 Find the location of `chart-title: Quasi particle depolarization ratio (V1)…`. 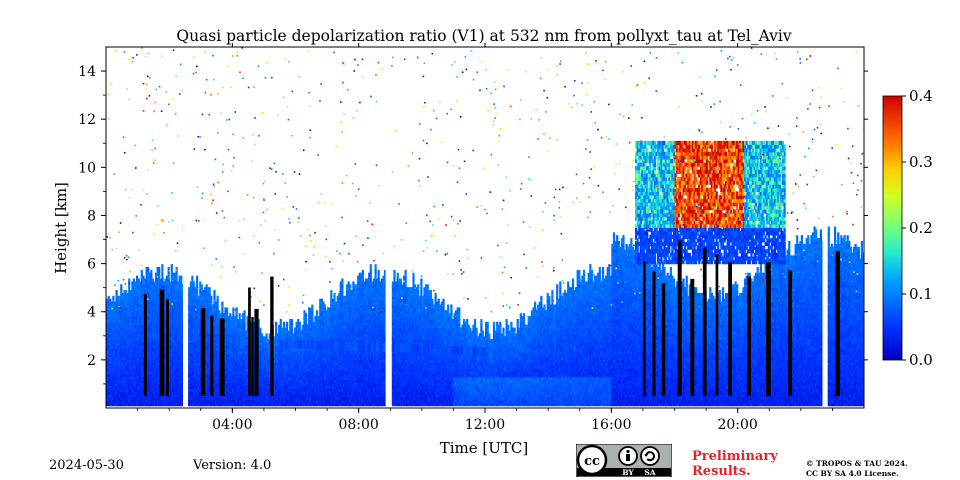

chart-title: Quasi particle depolarization ratio (V1)… is located at coordinates (484, 36).